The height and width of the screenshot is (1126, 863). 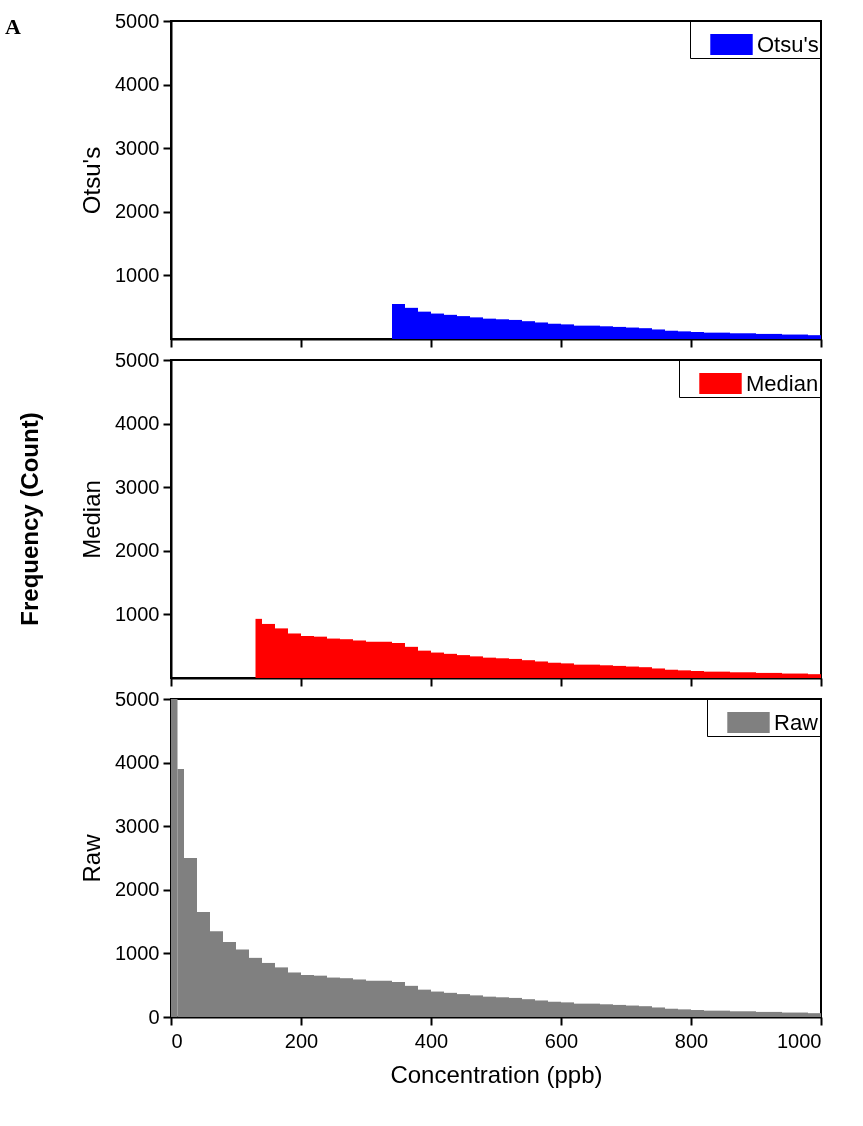 What do you see at coordinates (154, 1016) in the screenshot?
I see `y-tick-label: 0` at bounding box center [154, 1016].